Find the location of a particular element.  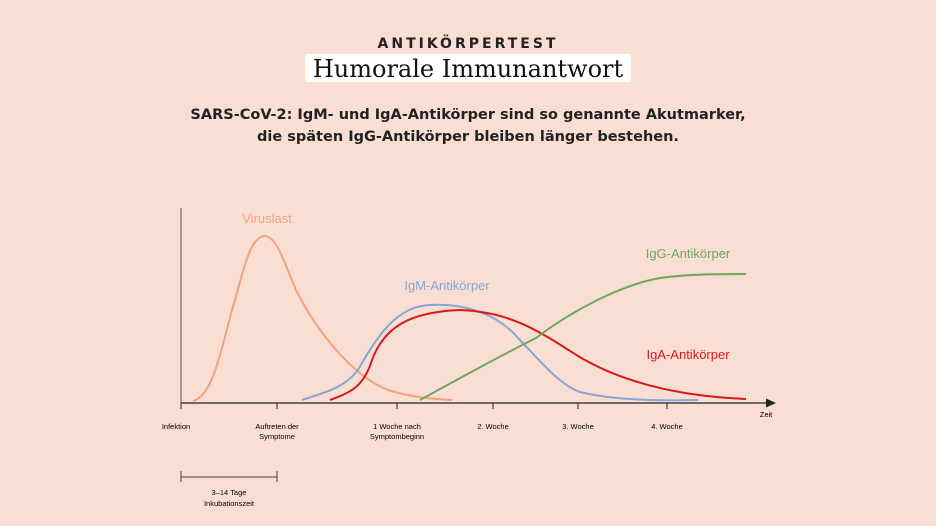

x-axis-arrow is located at coordinates (771, 403).